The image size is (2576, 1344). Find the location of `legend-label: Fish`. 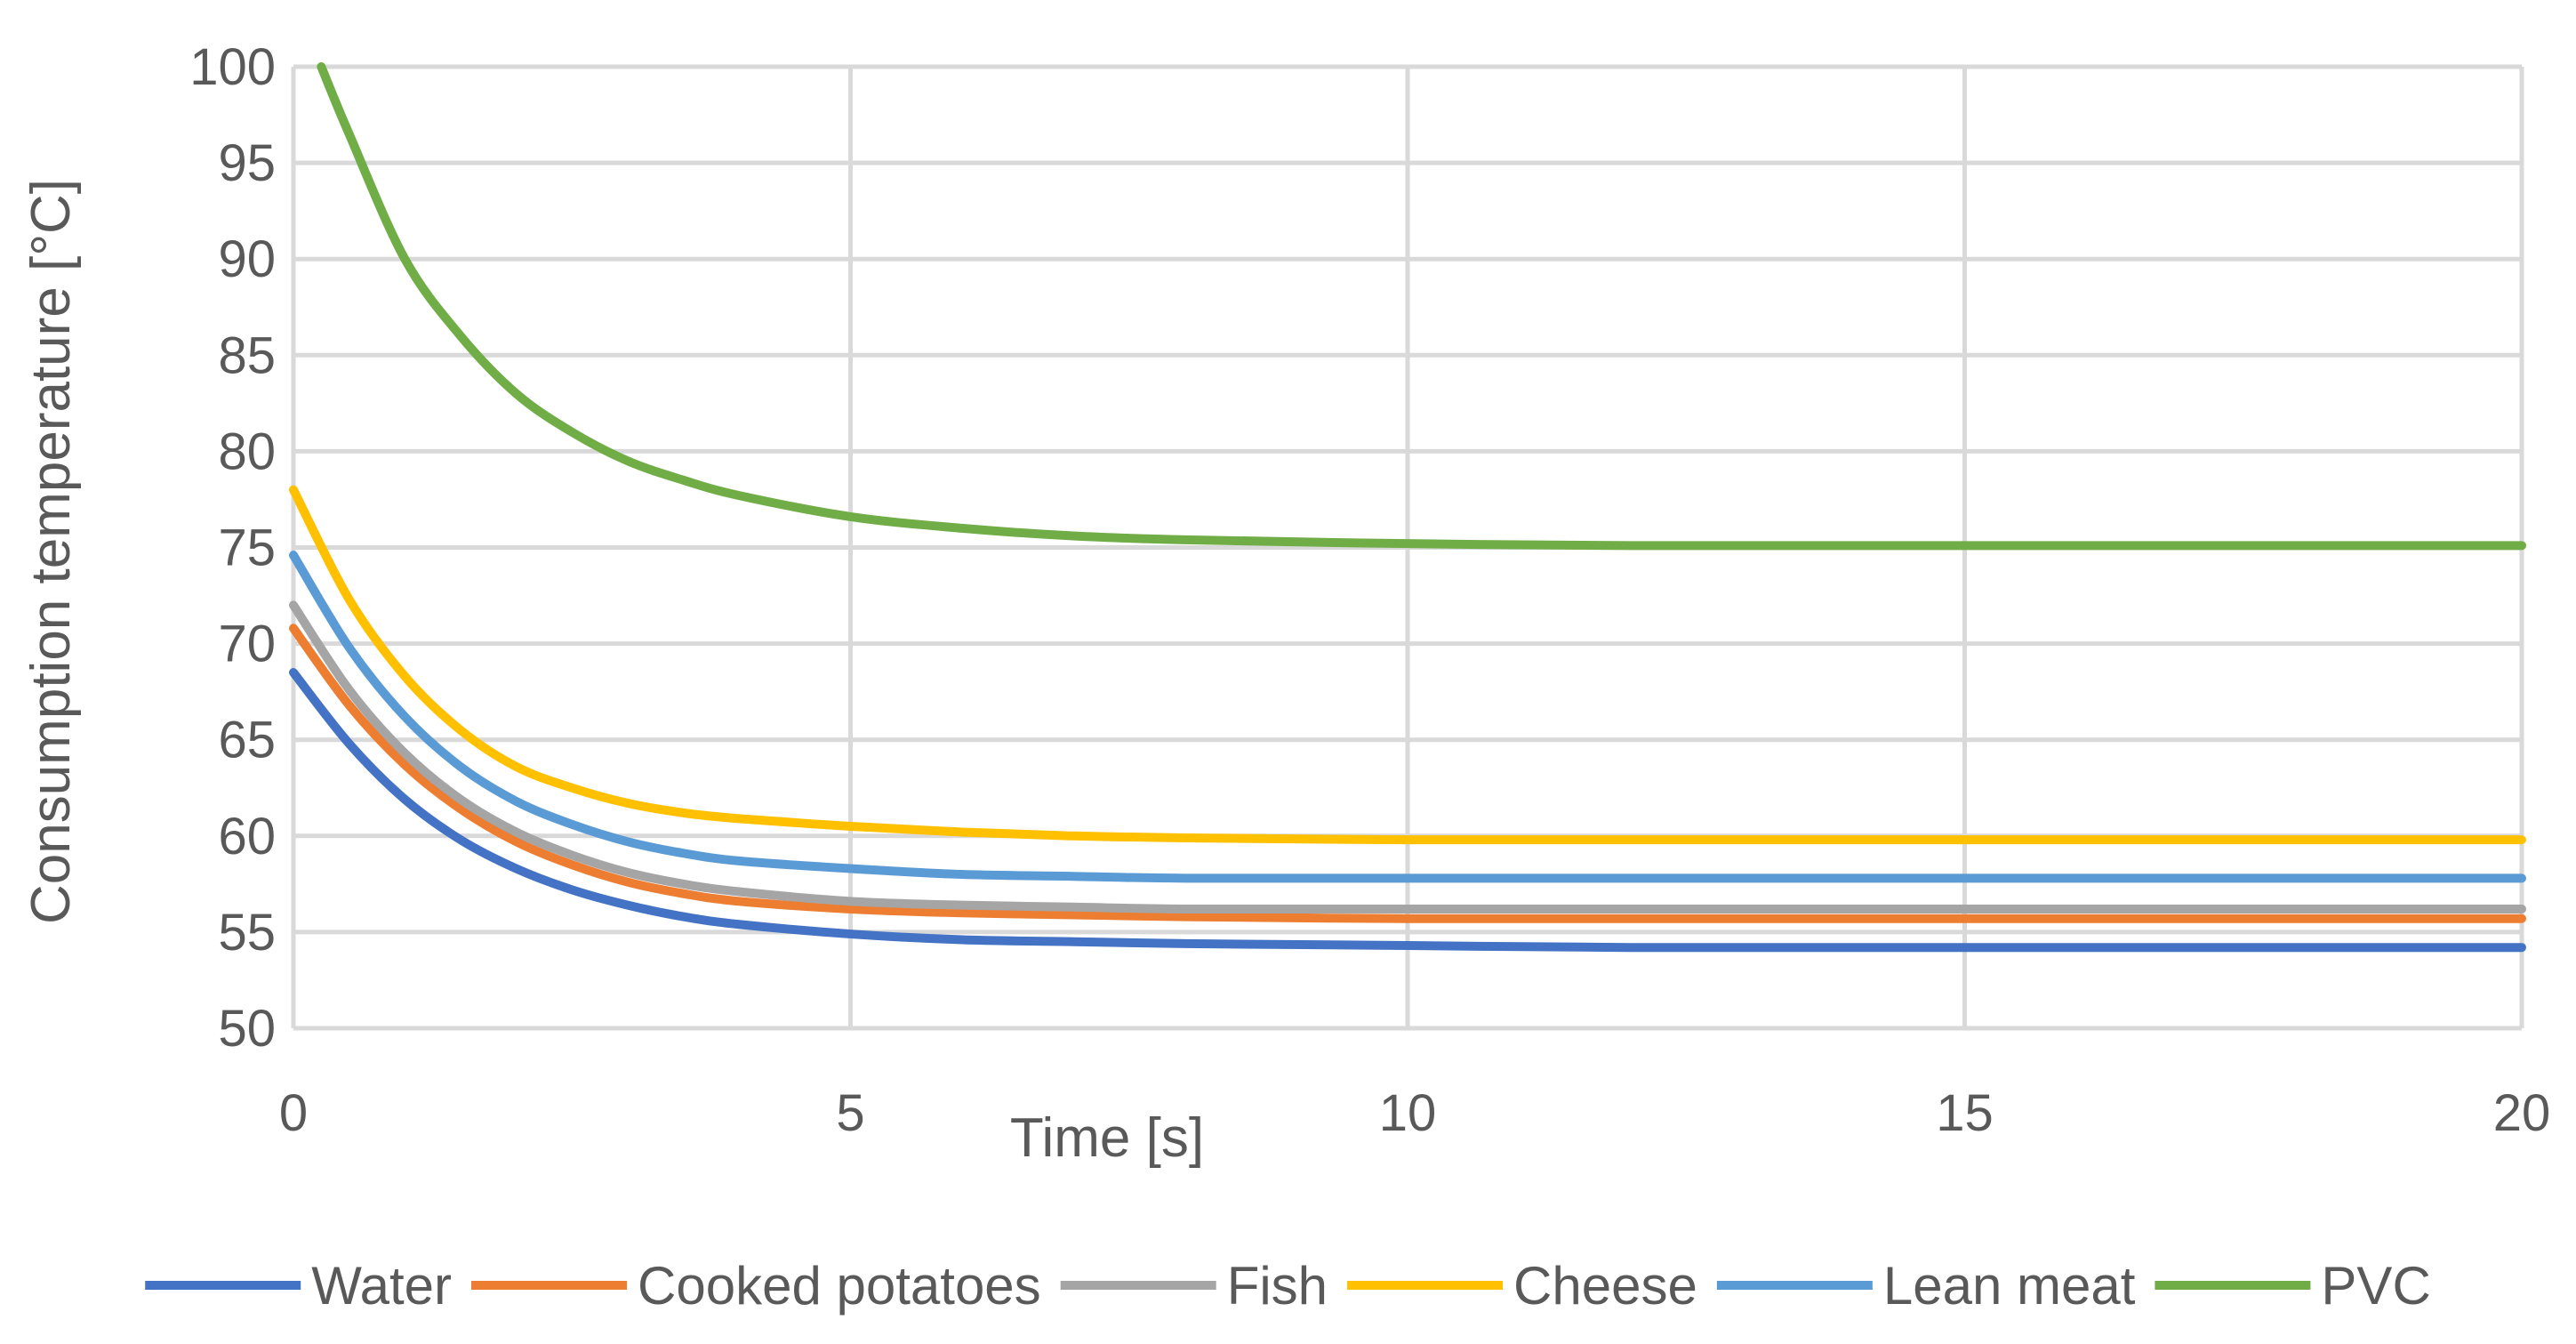

legend-label: Fish is located at coordinates (1277, 1286).